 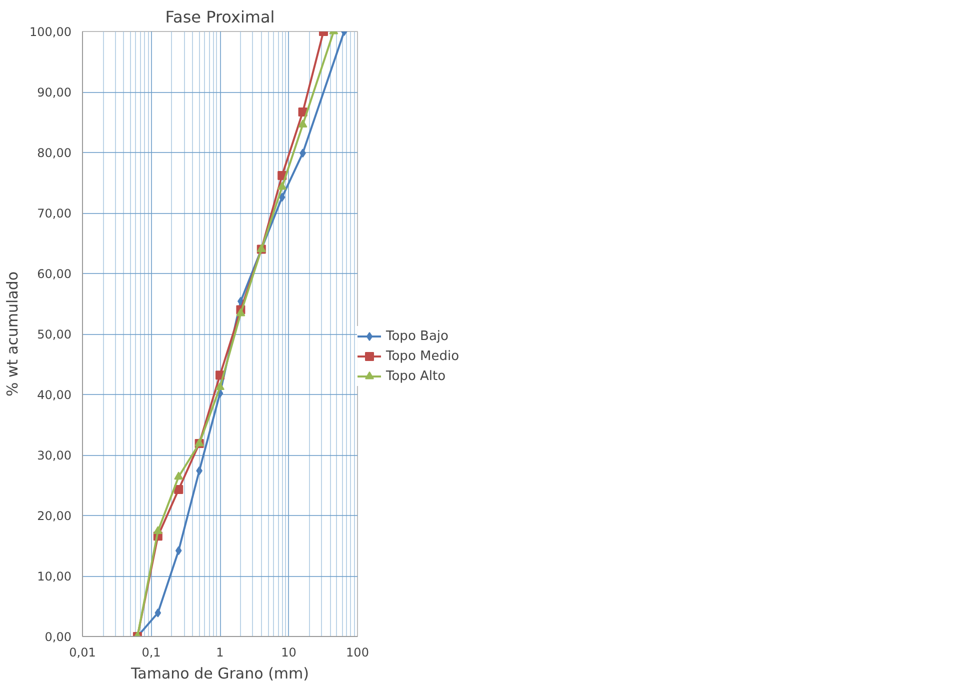 I want to click on y-tick-label: 30,00, so click(x=54, y=455).